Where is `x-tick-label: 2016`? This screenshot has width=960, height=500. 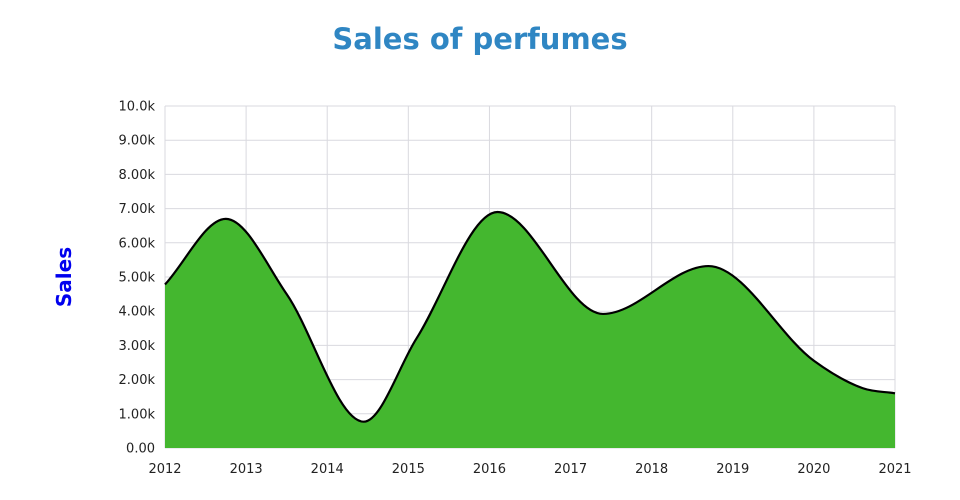
x-tick-label: 2016 is located at coordinates (489, 469).